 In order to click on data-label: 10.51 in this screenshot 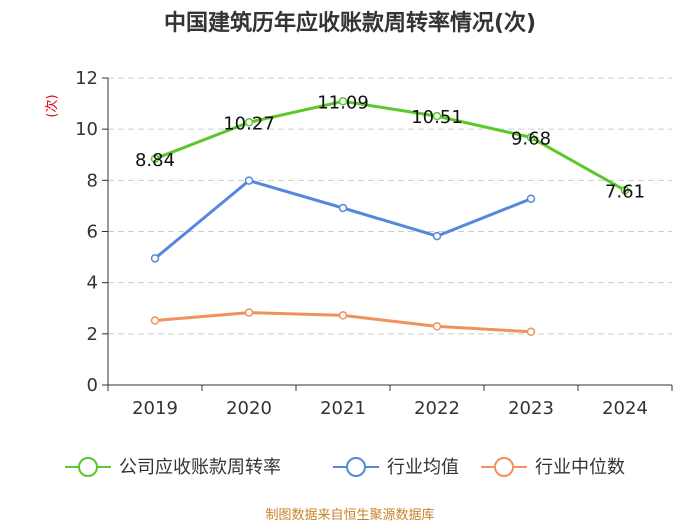, I will do `click(437, 117)`.